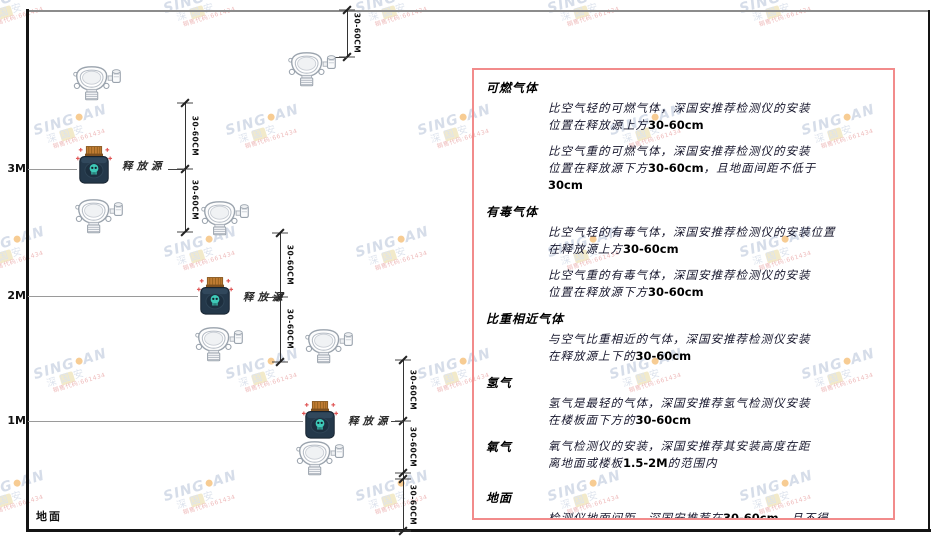 The image size is (938, 541). Describe the element at coordinates (477, 11) in the screenshot. I see `ceiling-line` at that location.